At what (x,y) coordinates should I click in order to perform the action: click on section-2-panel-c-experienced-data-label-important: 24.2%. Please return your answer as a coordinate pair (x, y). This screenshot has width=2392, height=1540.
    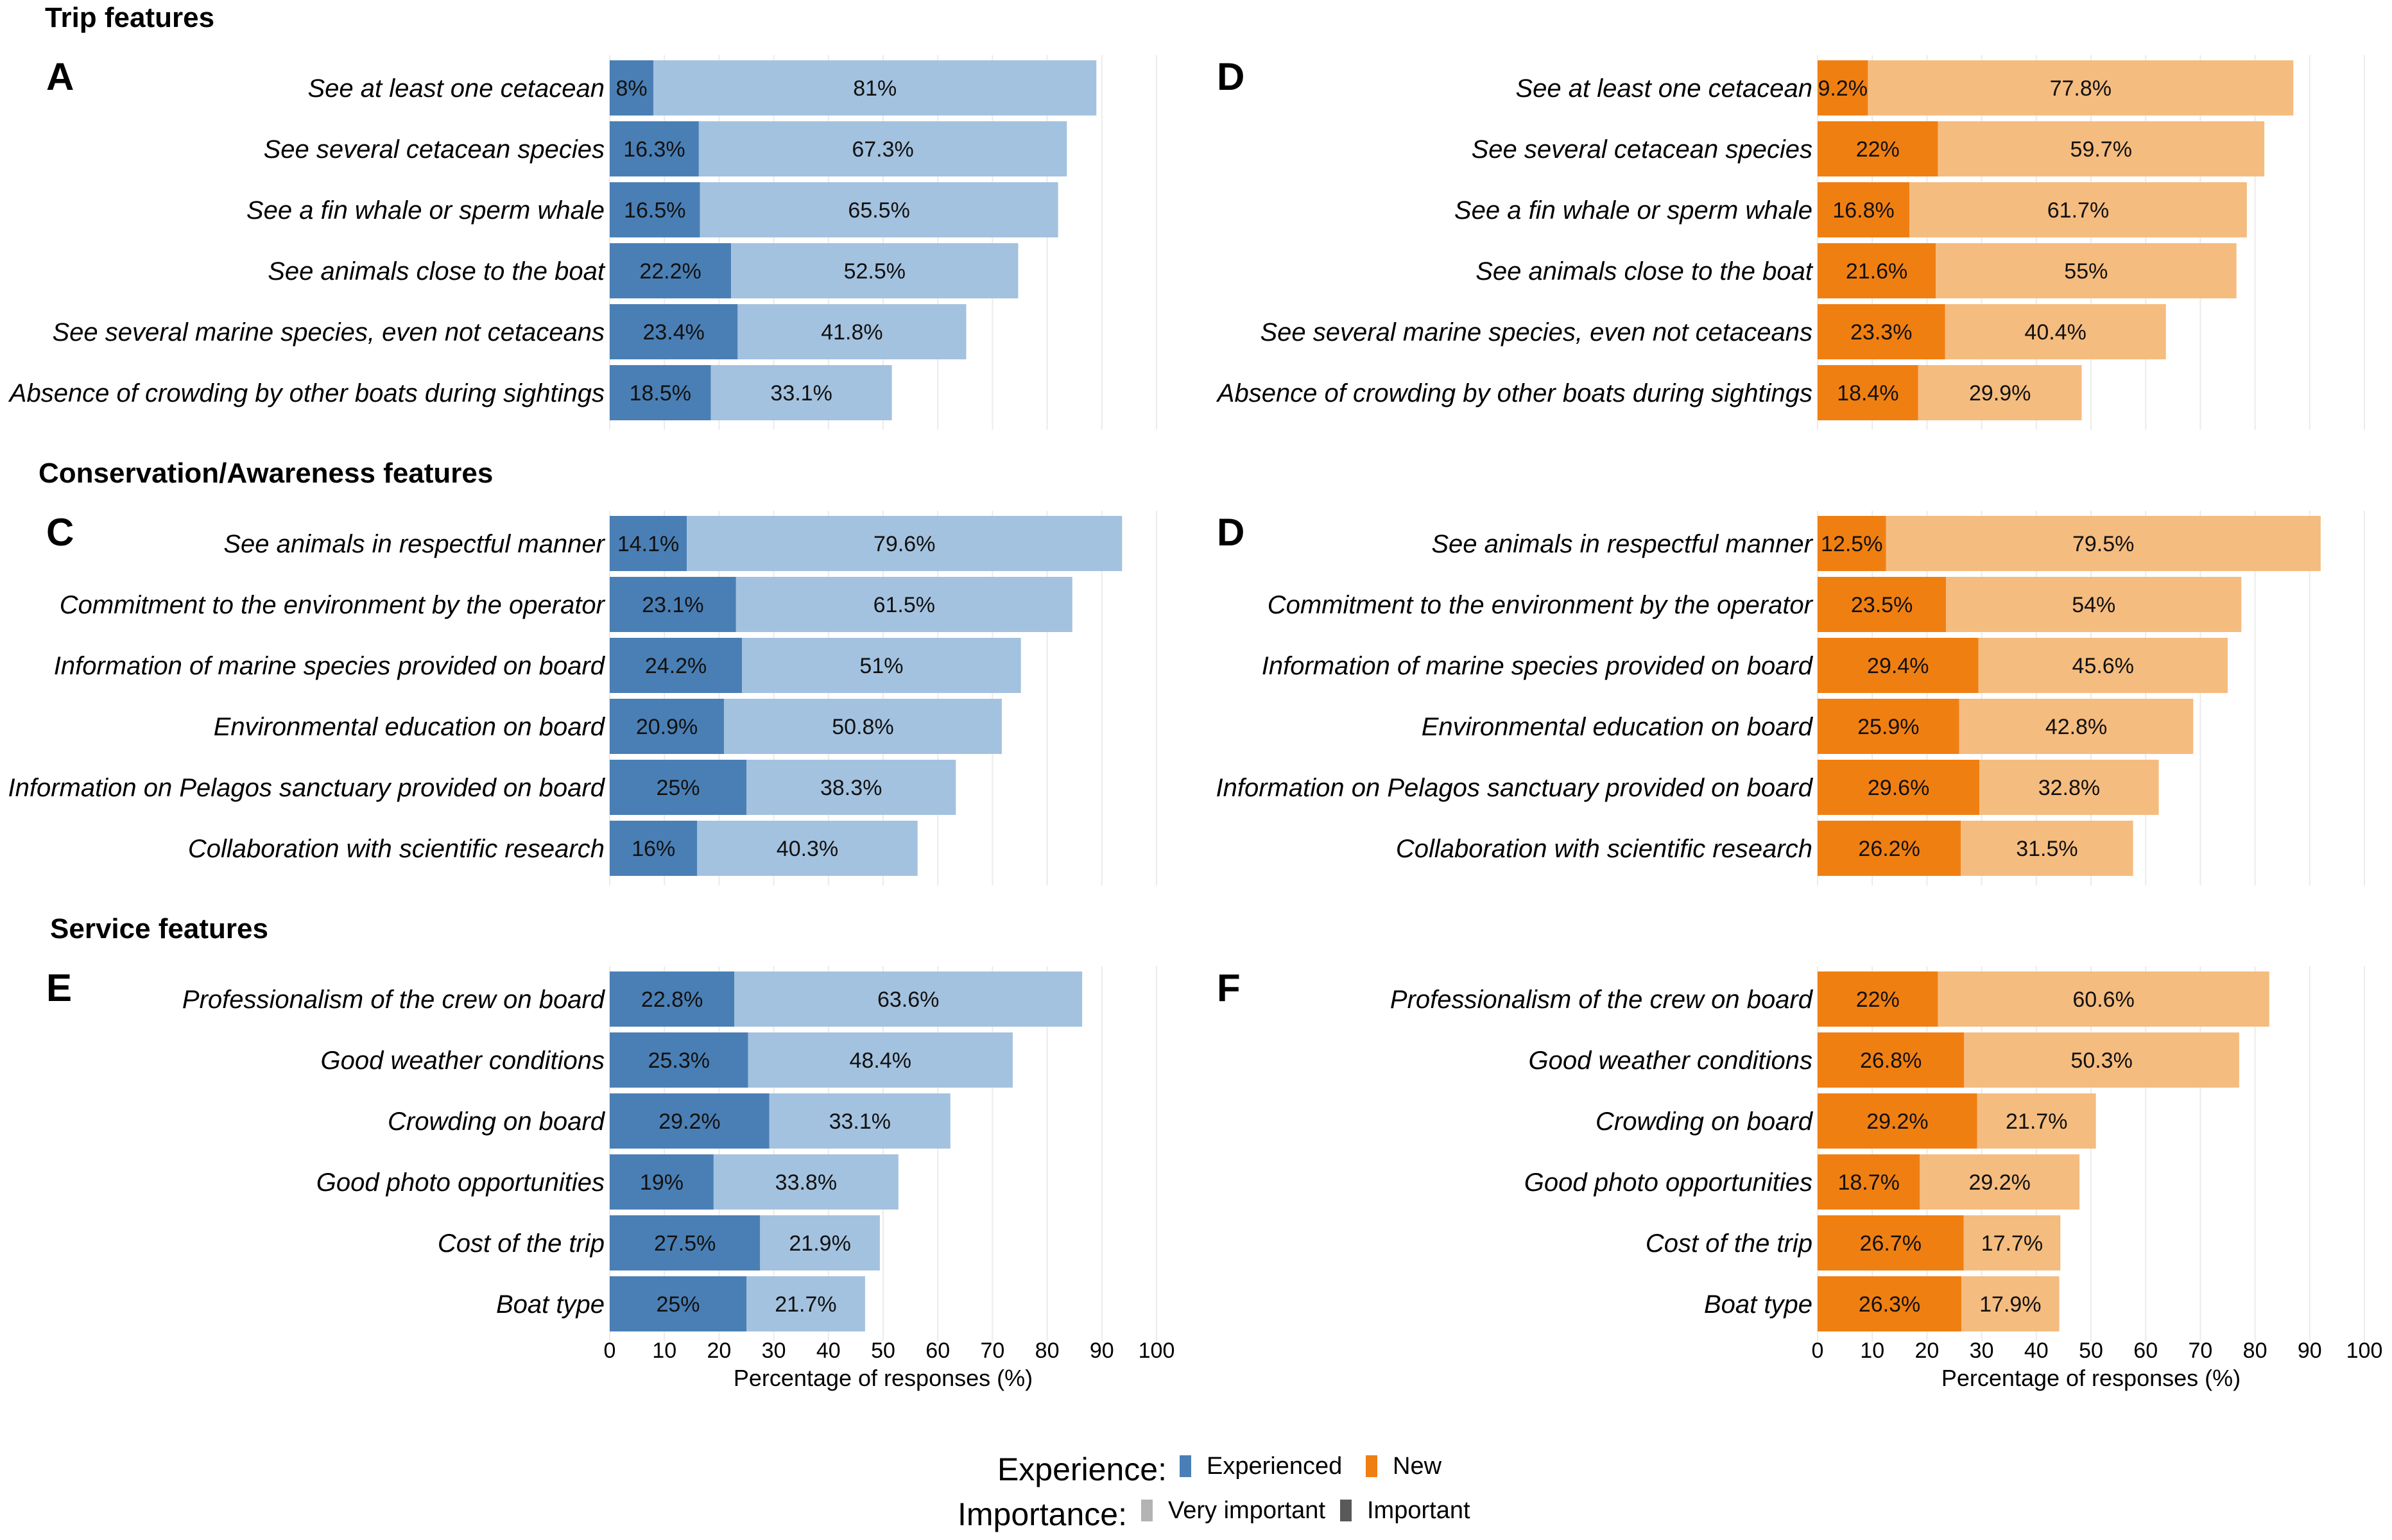
    Looking at the image, I should click on (676, 666).